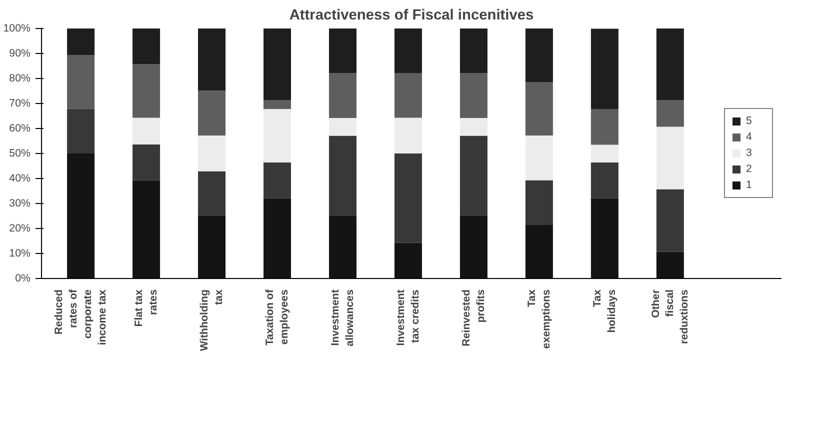  I want to click on y-tick-label: 100%, so click(17, 28).